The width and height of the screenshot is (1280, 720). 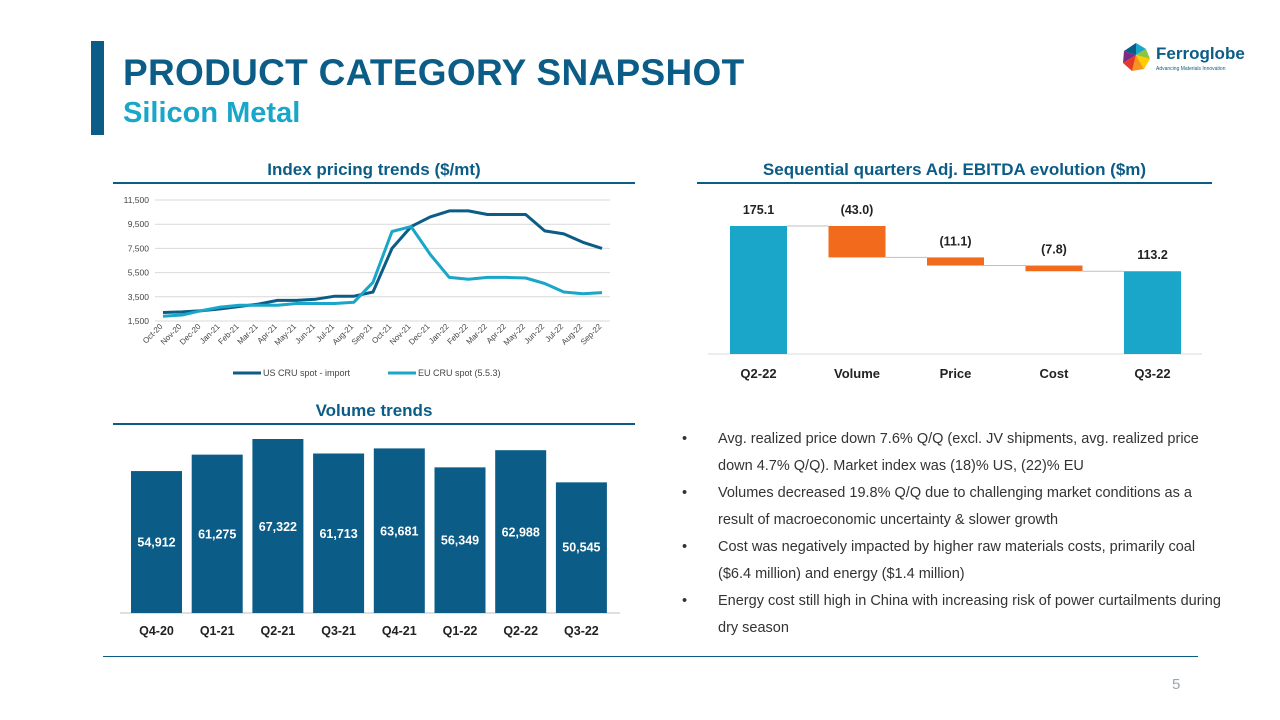 What do you see at coordinates (520, 631) in the screenshot?
I see `volume-category-label: Q2-22` at bounding box center [520, 631].